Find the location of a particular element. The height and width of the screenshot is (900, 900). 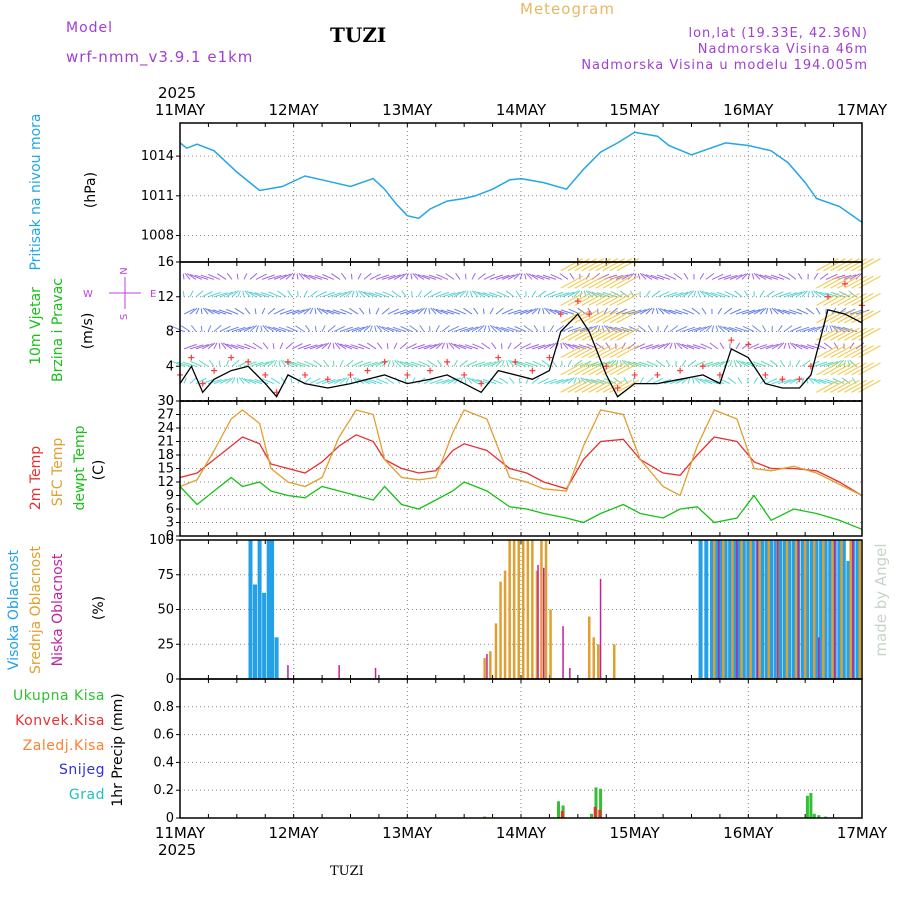

temp-sfc-ylabel: SFC Temp is located at coordinates (58, 472).